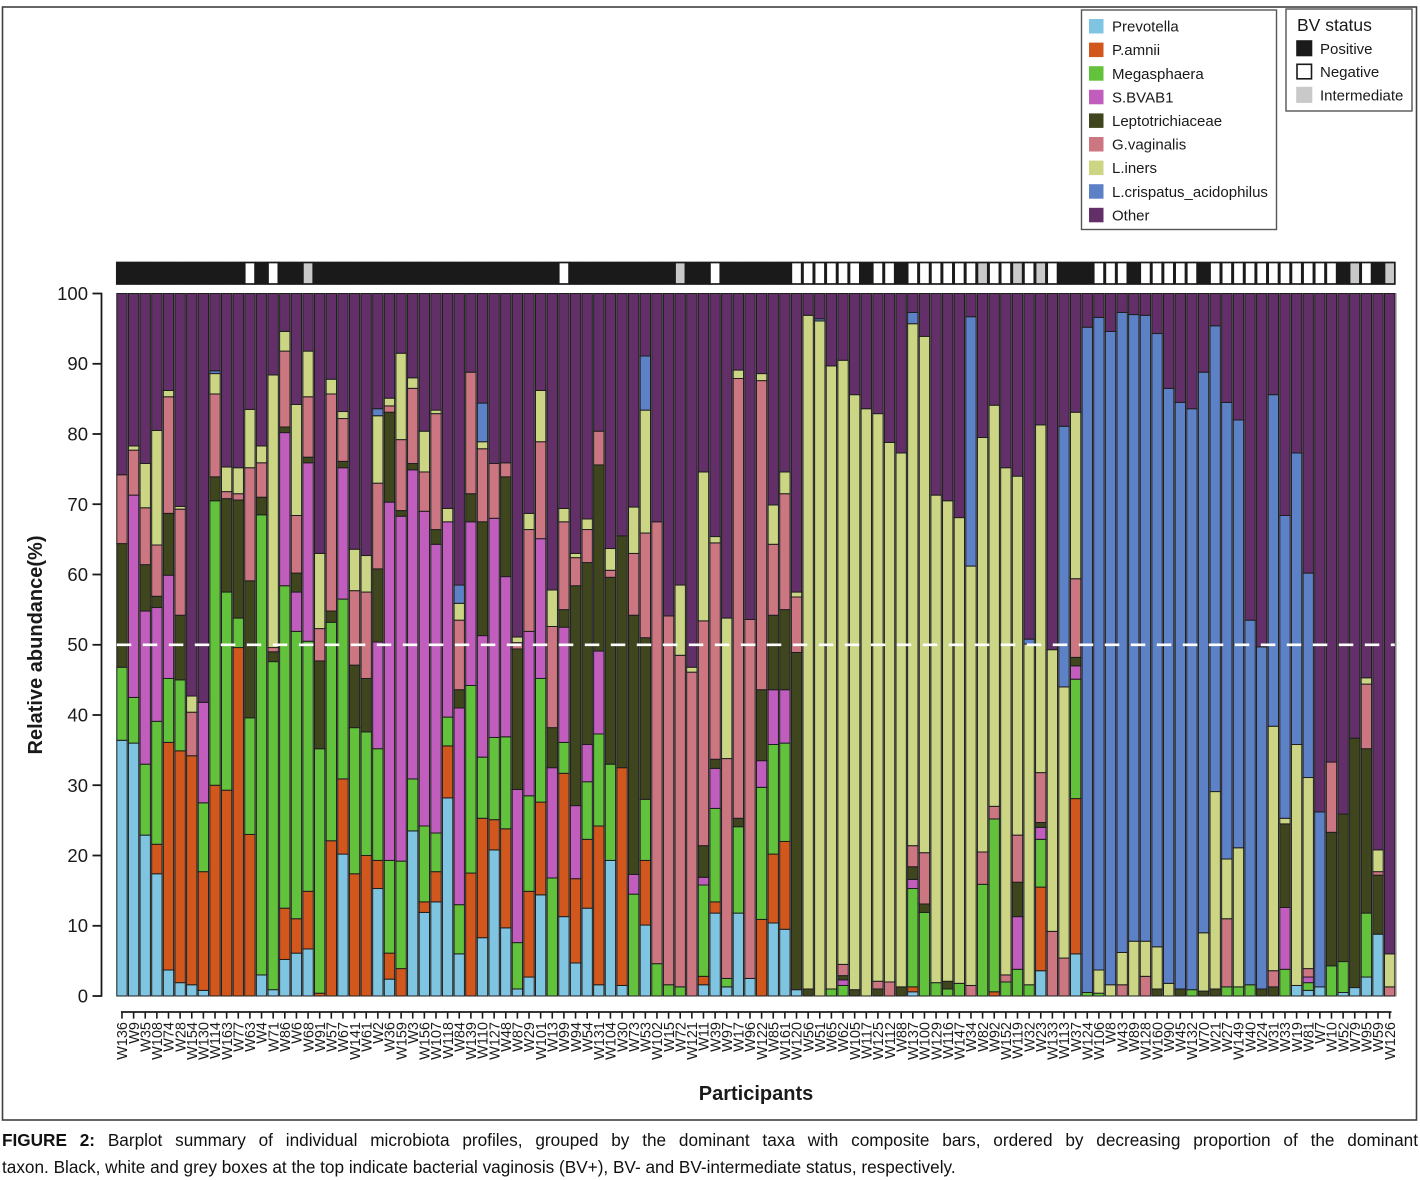 Image resolution: width=1420 pixels, height=1180 pixels. What do you see at coordinates (1030, 1037) in the screenshot?
I see `svg-text: W32` at bounding box center [1030, 1037].